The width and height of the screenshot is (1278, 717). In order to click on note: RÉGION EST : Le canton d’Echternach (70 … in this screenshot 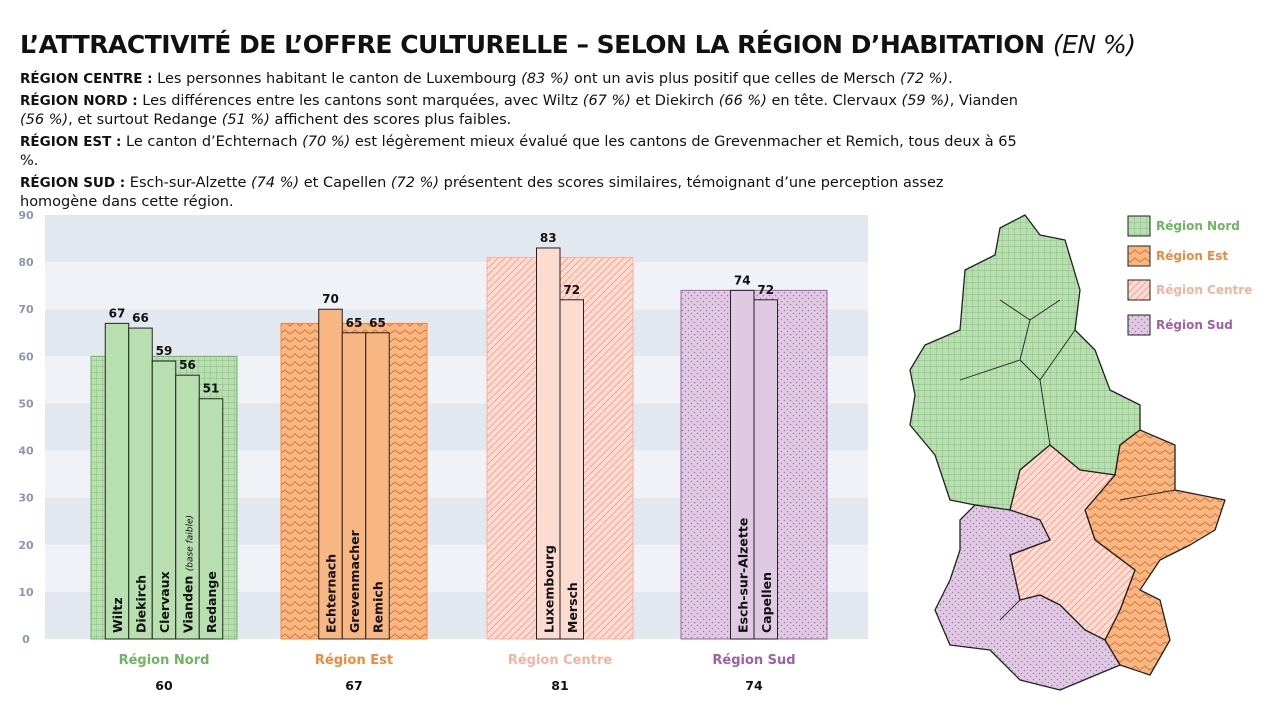, I will do `click(520, 152)`.